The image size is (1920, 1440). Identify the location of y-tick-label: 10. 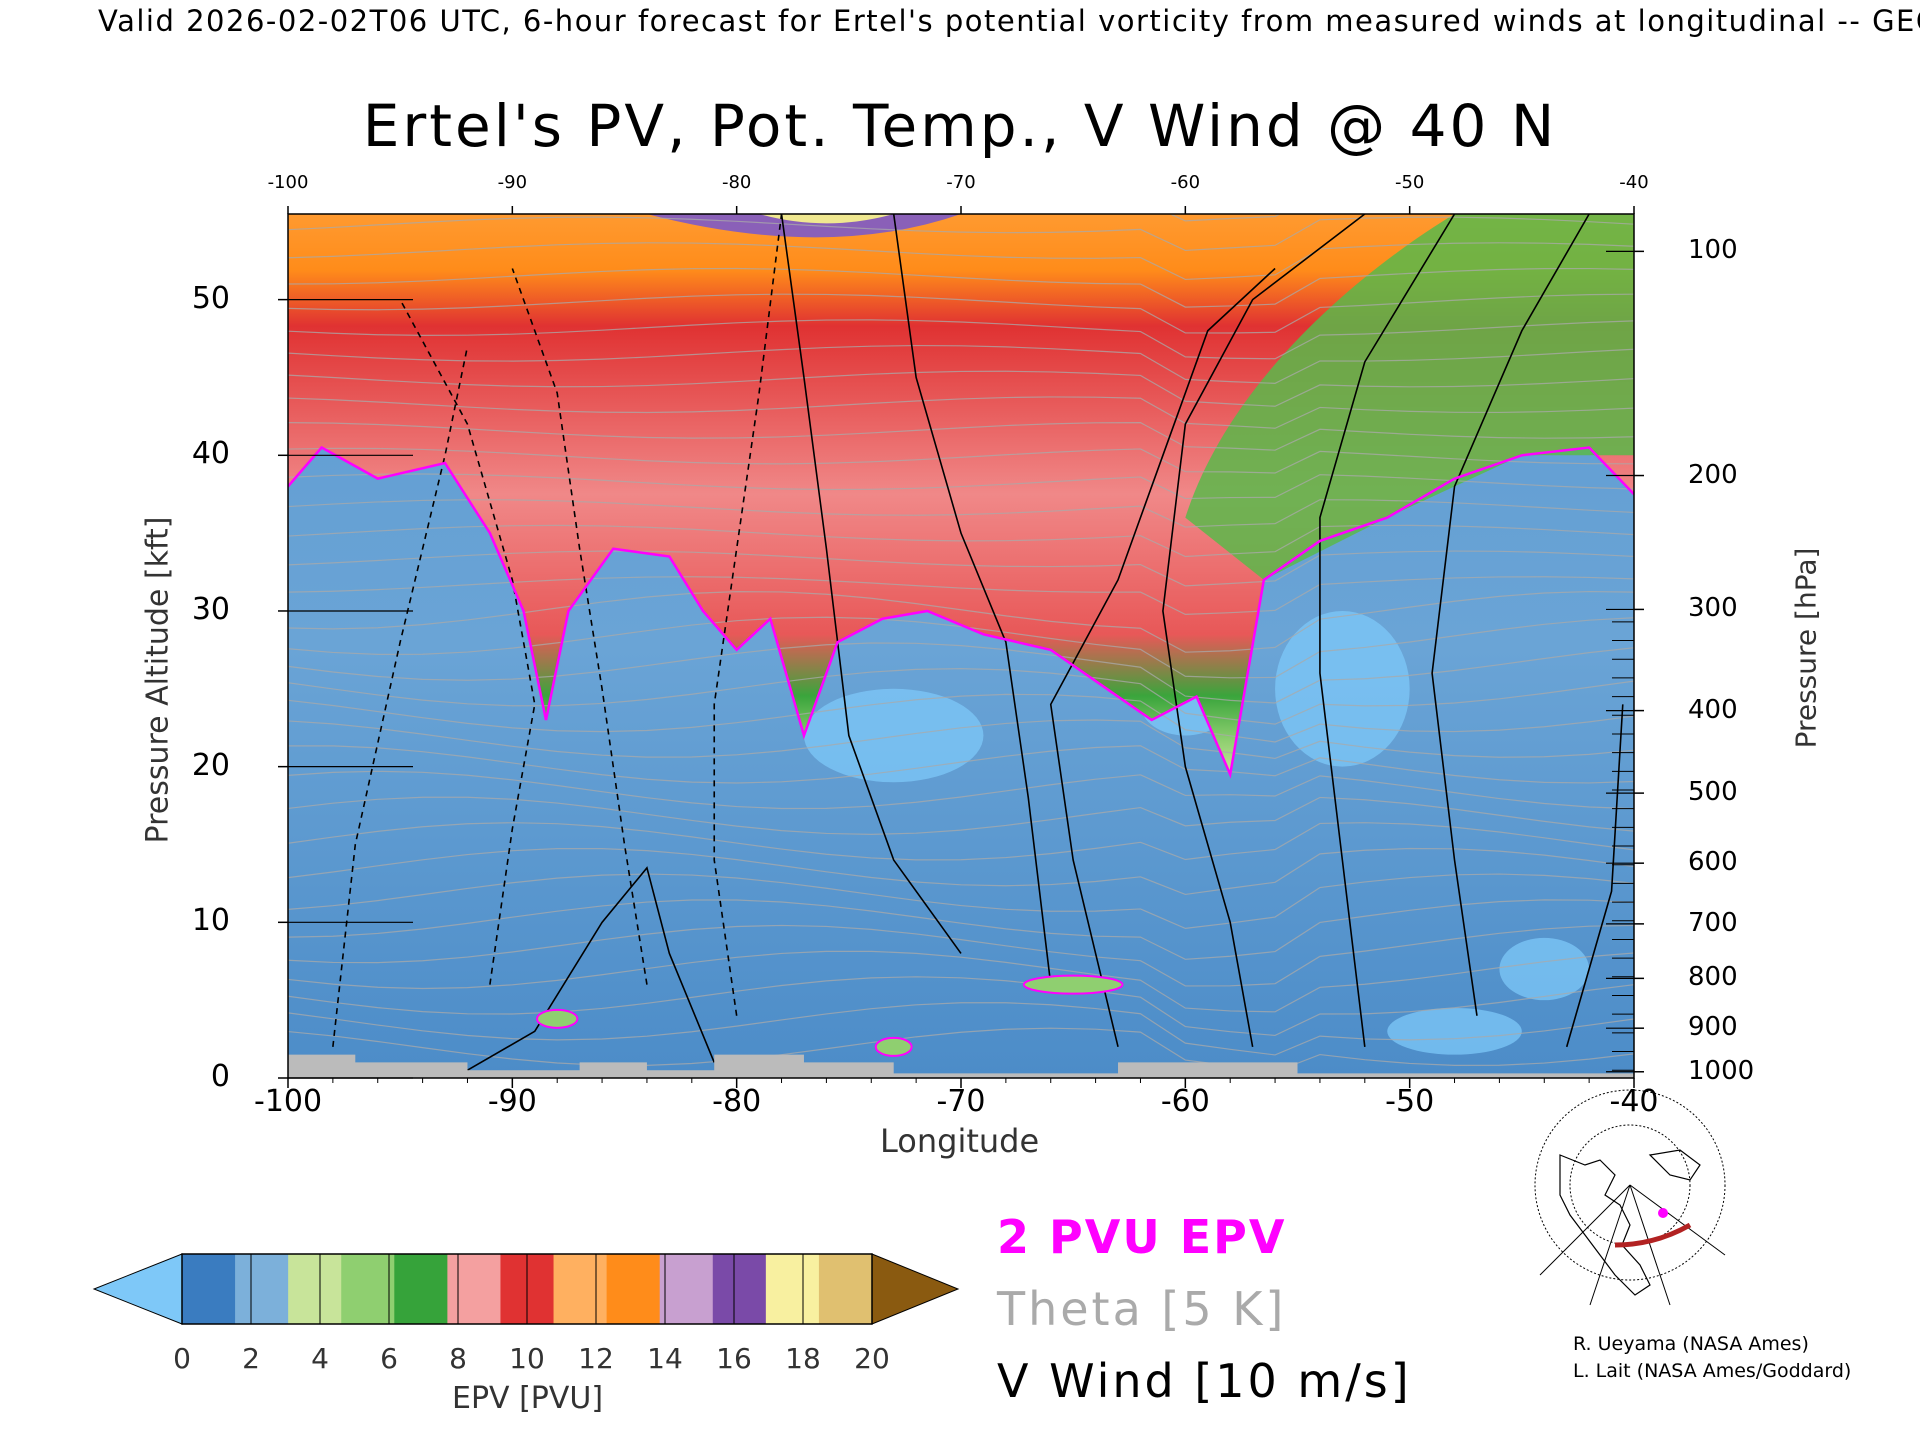
(210, 921).